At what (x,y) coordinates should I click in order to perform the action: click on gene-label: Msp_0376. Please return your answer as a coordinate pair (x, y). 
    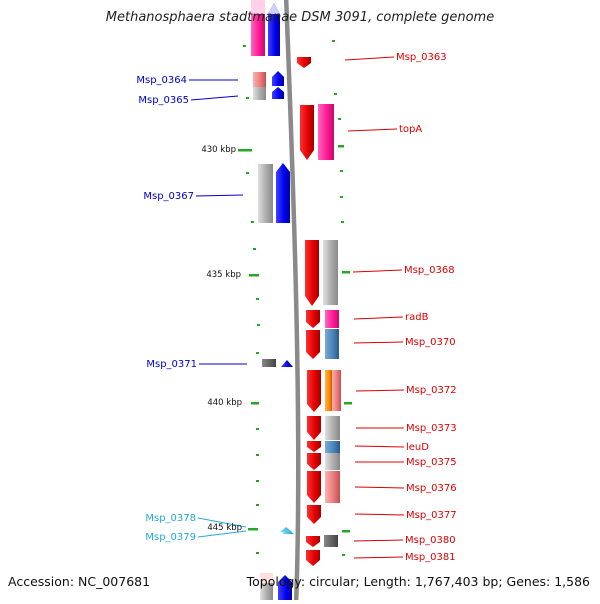
    Looking at the image, I should click on (431, 488).